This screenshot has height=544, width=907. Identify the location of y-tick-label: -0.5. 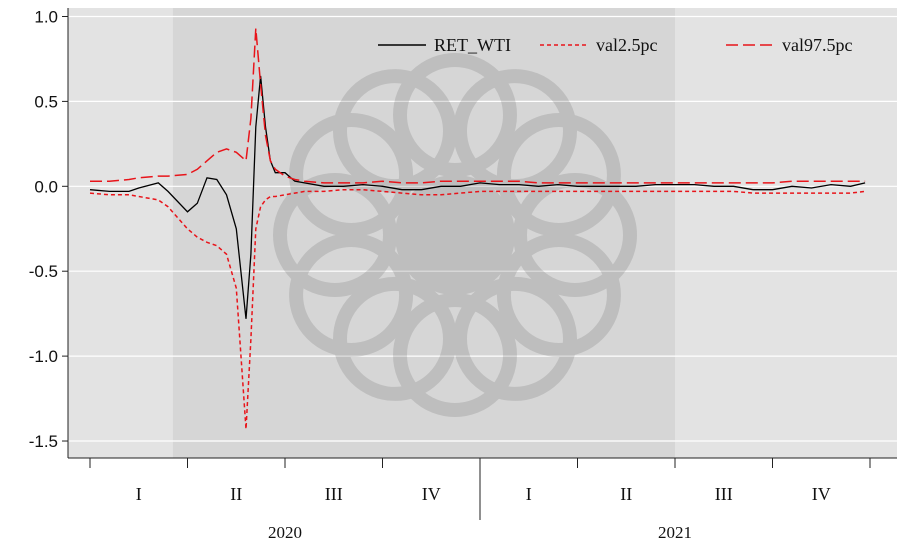
(43, 271).